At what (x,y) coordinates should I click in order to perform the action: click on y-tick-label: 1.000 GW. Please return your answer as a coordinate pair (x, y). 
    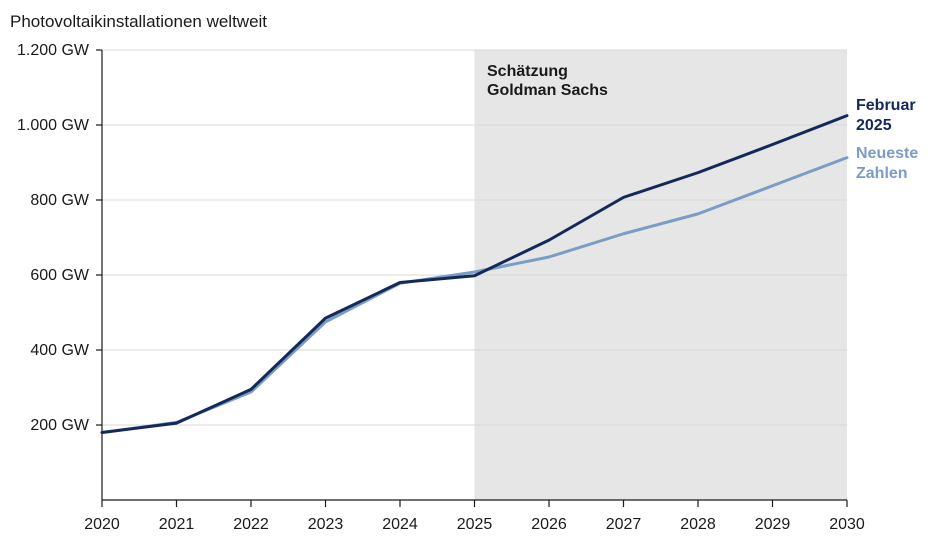
    Looking at the image, I should click on (53, 125).